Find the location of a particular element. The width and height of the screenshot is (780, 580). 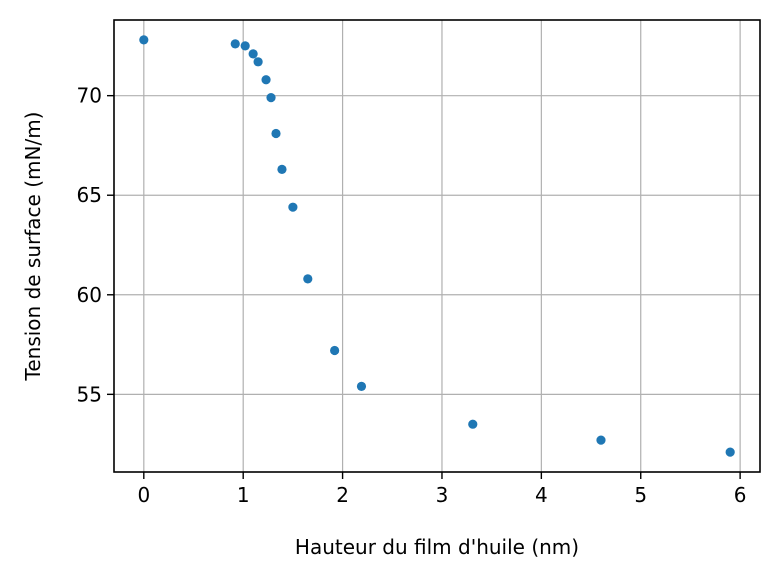

y-tick-label: 65 is located at coordinates (89, 195).